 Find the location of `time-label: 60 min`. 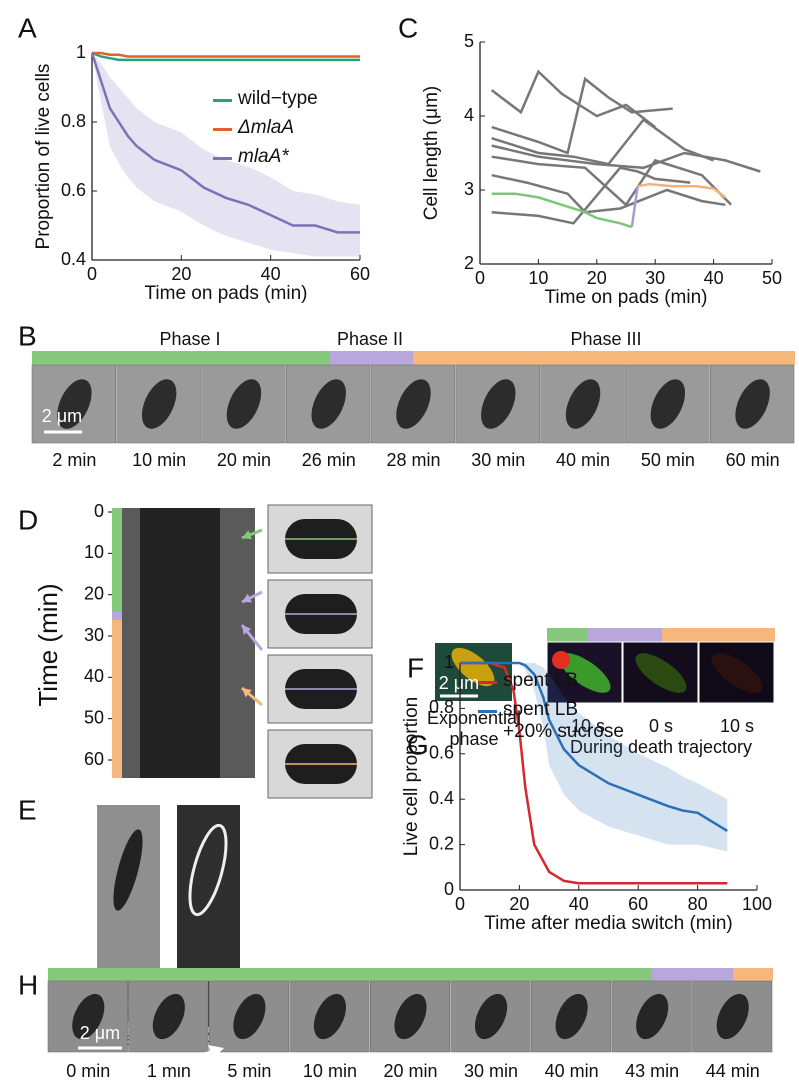

time-label: 60 min is located at coordinates (753, 460).